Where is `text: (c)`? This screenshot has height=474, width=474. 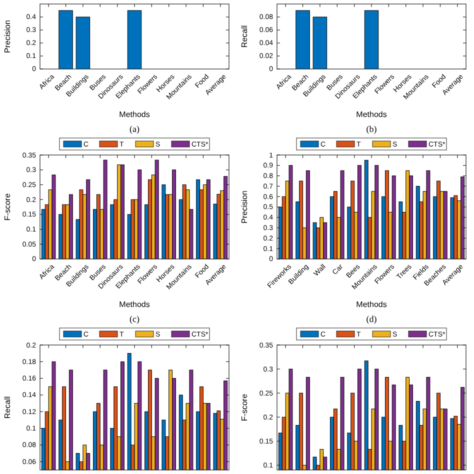
text: (c) is located at coordinates (135, 319).